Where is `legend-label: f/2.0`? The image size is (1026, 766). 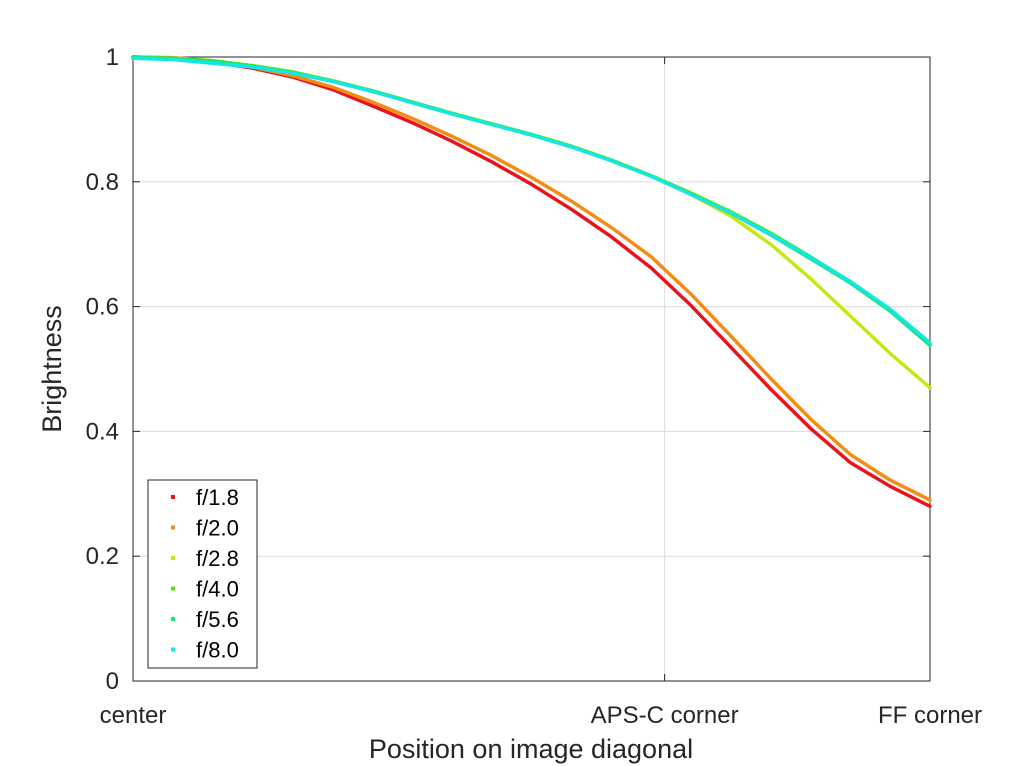
legend-label: f/2.0 is located at coordinates (217, 528).